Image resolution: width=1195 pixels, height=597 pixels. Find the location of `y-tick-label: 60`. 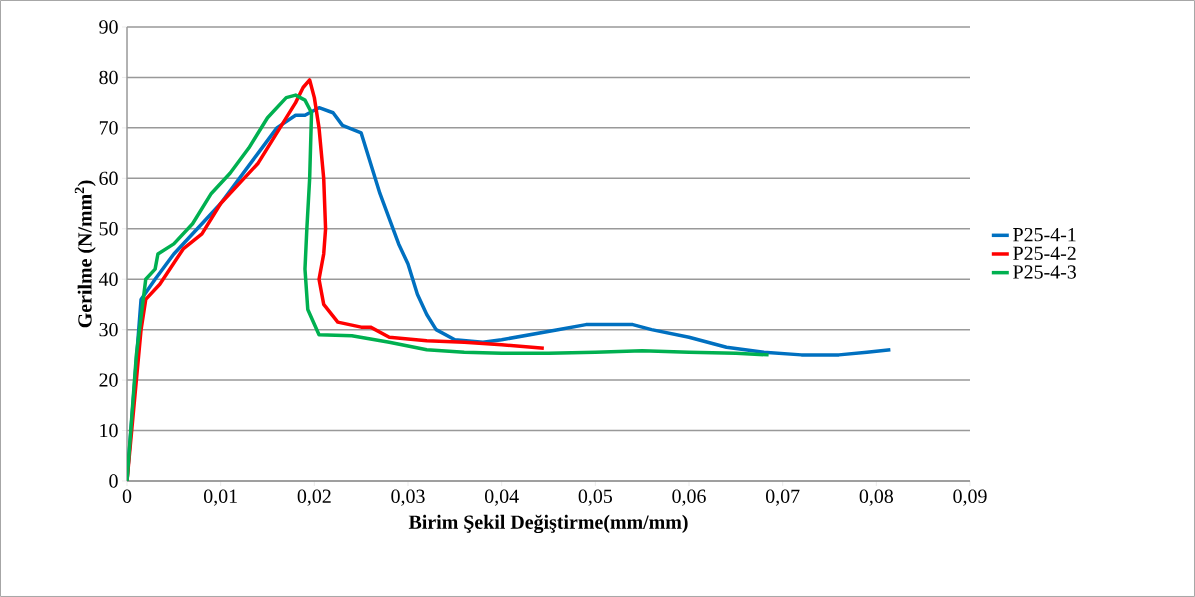

y-tick-label: 60 is located at coordinates (108, 178).